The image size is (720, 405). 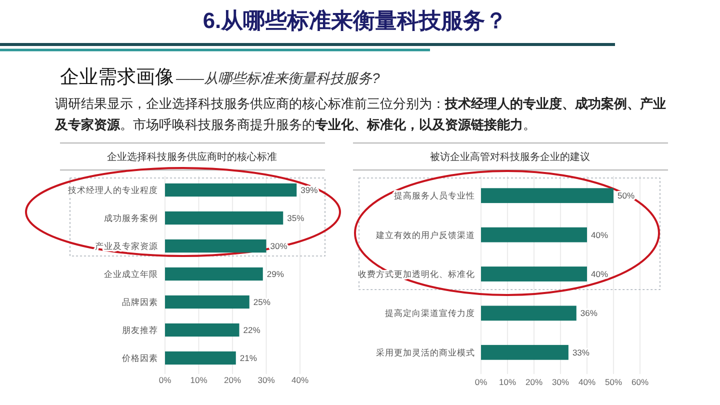 I want to click on chart-title: 企业选择科技服务供应商时的核心标准, so click(x=192, y=157).